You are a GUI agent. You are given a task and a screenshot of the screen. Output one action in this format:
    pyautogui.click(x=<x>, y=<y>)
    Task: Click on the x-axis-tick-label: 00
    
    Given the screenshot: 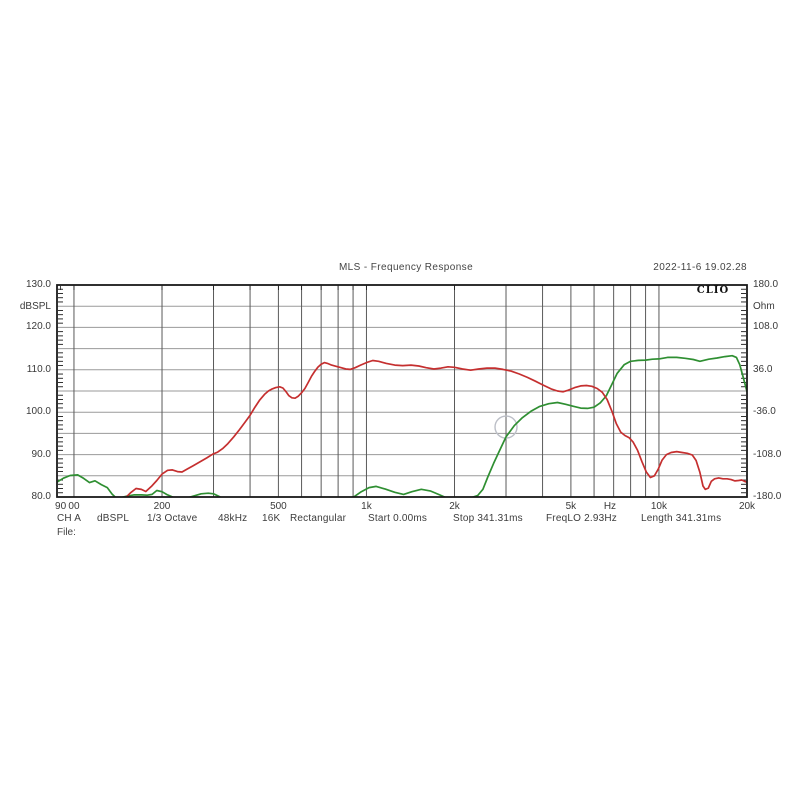 What is the action you would take?
    pyautogui.click(x=74, y=506)
    